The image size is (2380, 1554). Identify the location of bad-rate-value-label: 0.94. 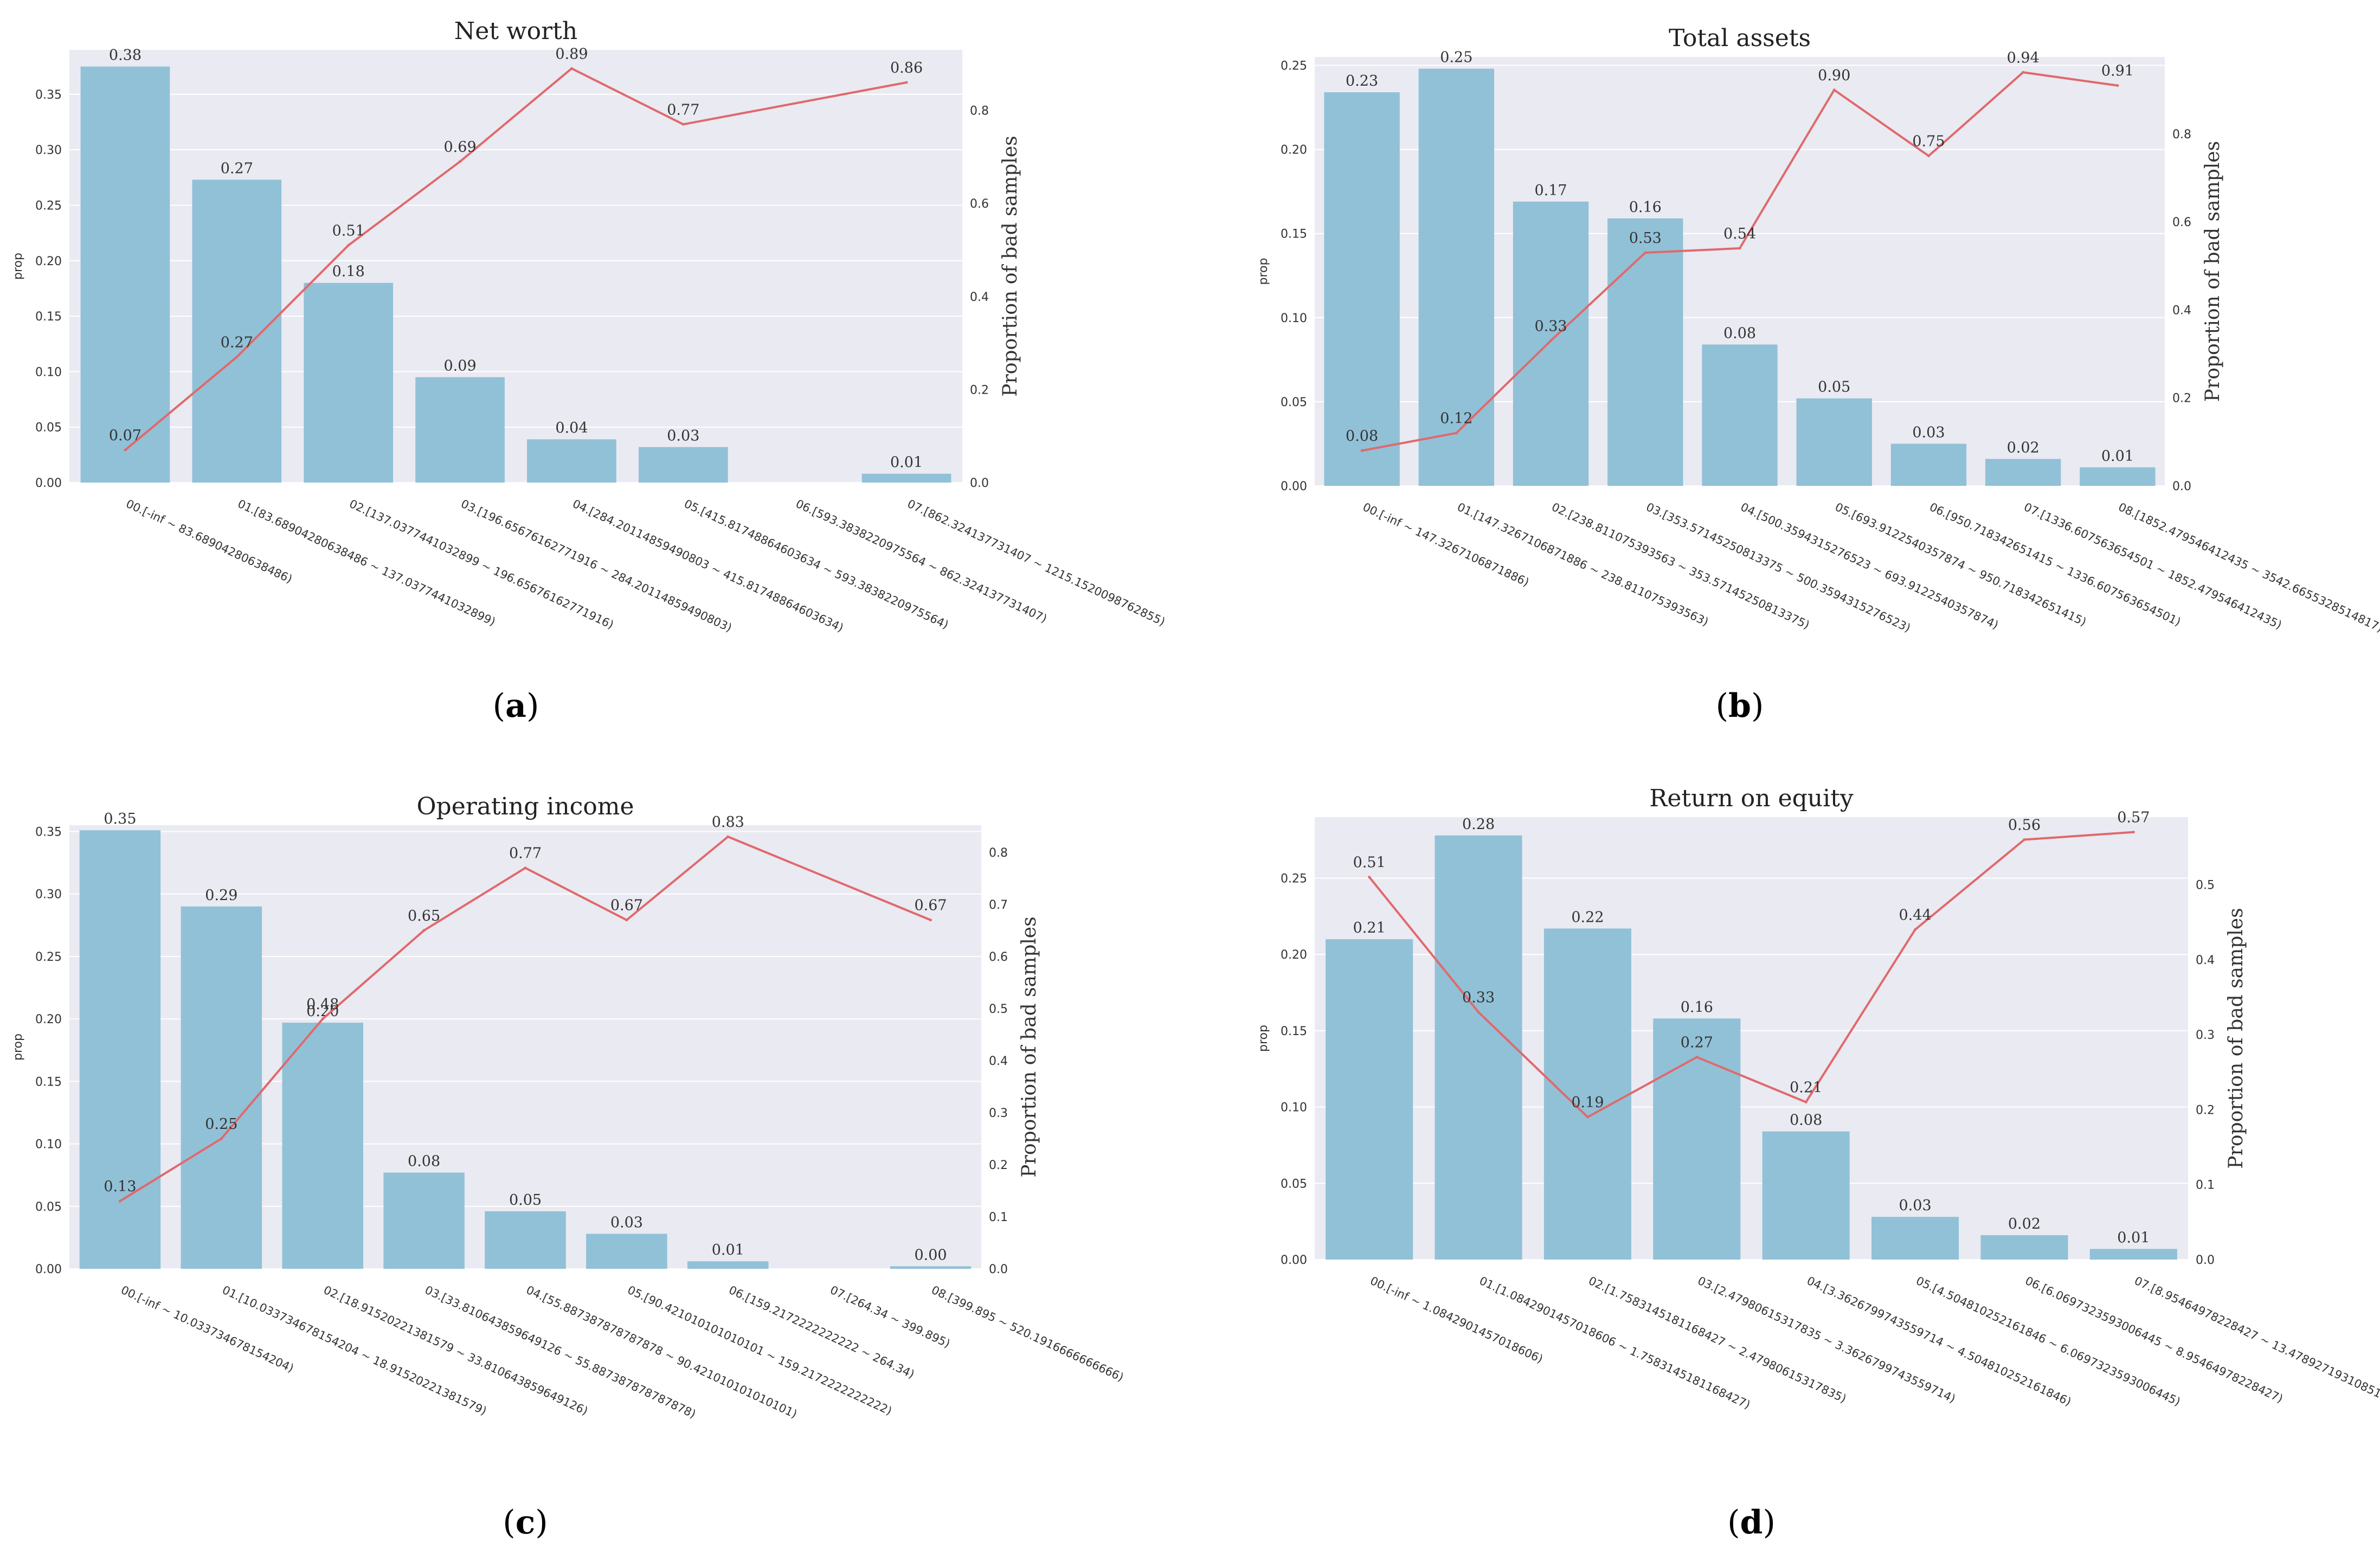
(2024, 57).